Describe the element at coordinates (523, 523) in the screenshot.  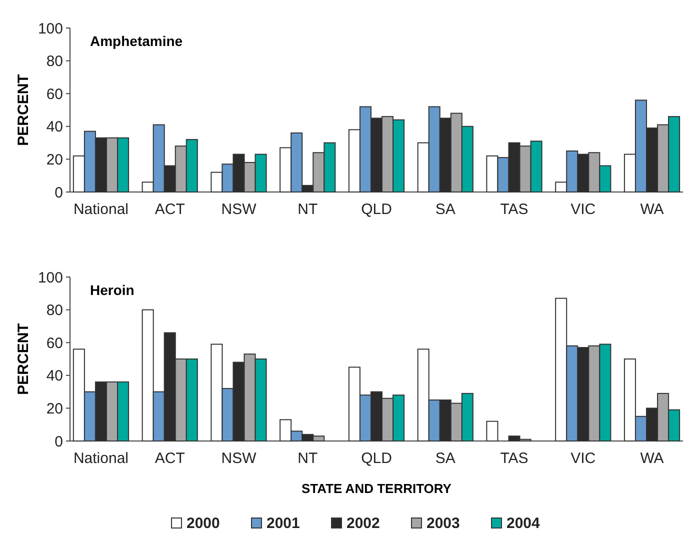
I see `legend-label: 2004` at that location.